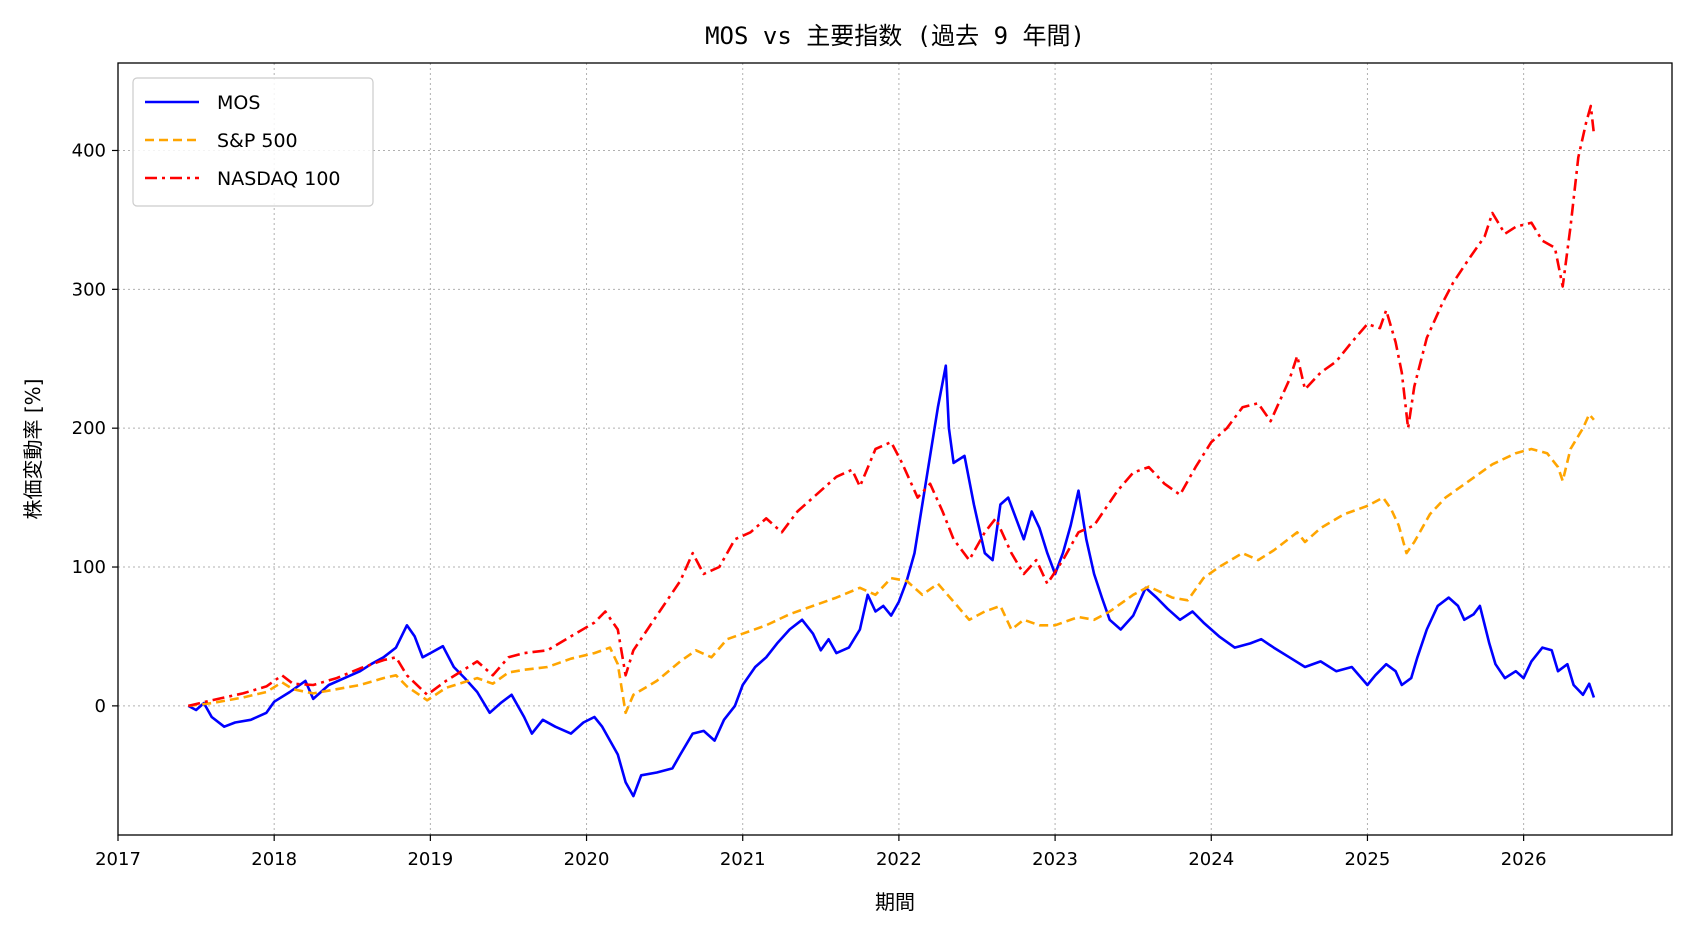 The image size is (1688, 932). Describe the element at coordinates (1368, 859) in the screenshot. I see `x-tick-label: 2025` at that location.